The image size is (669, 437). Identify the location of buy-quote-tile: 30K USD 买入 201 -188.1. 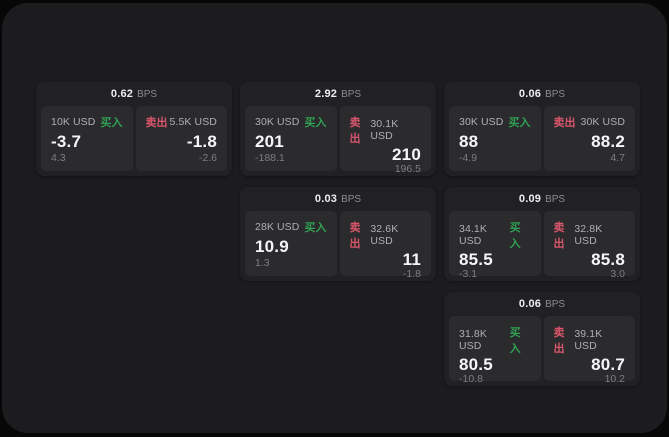
(291, 138).